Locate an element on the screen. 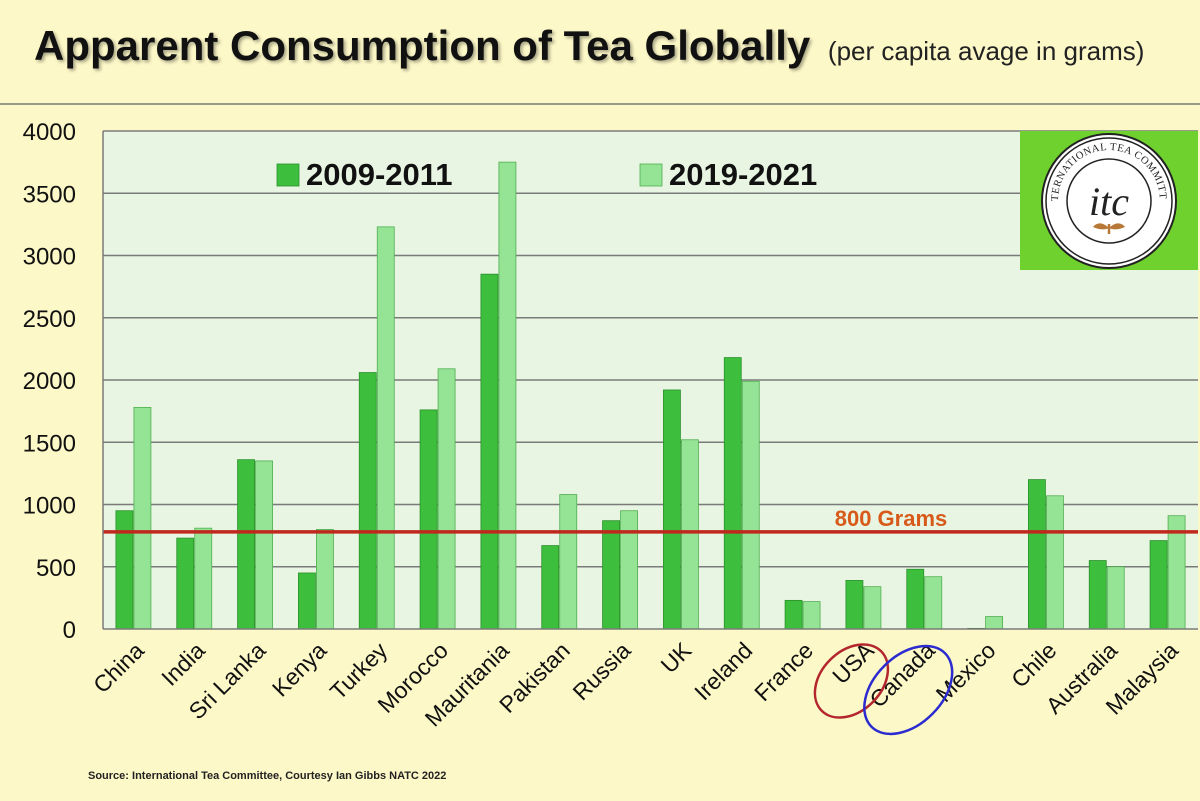 The width and height of the screenshot is (1200, 801). y-tick-label: 500 is located at coordinates (56, 568).